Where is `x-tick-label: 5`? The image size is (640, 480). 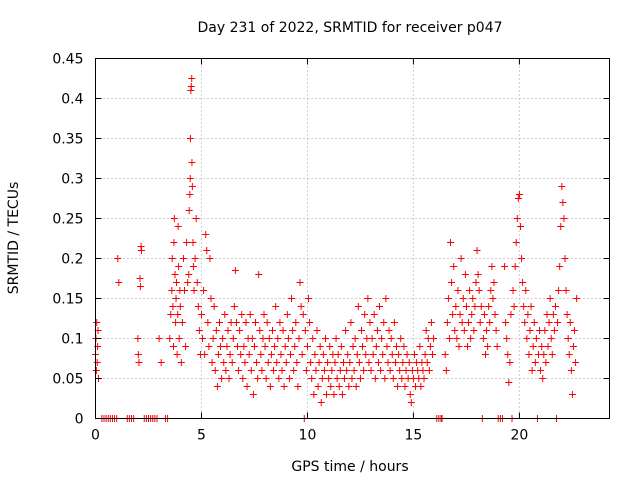
x-tick-label: 5 is located at coordinates (201, 436).